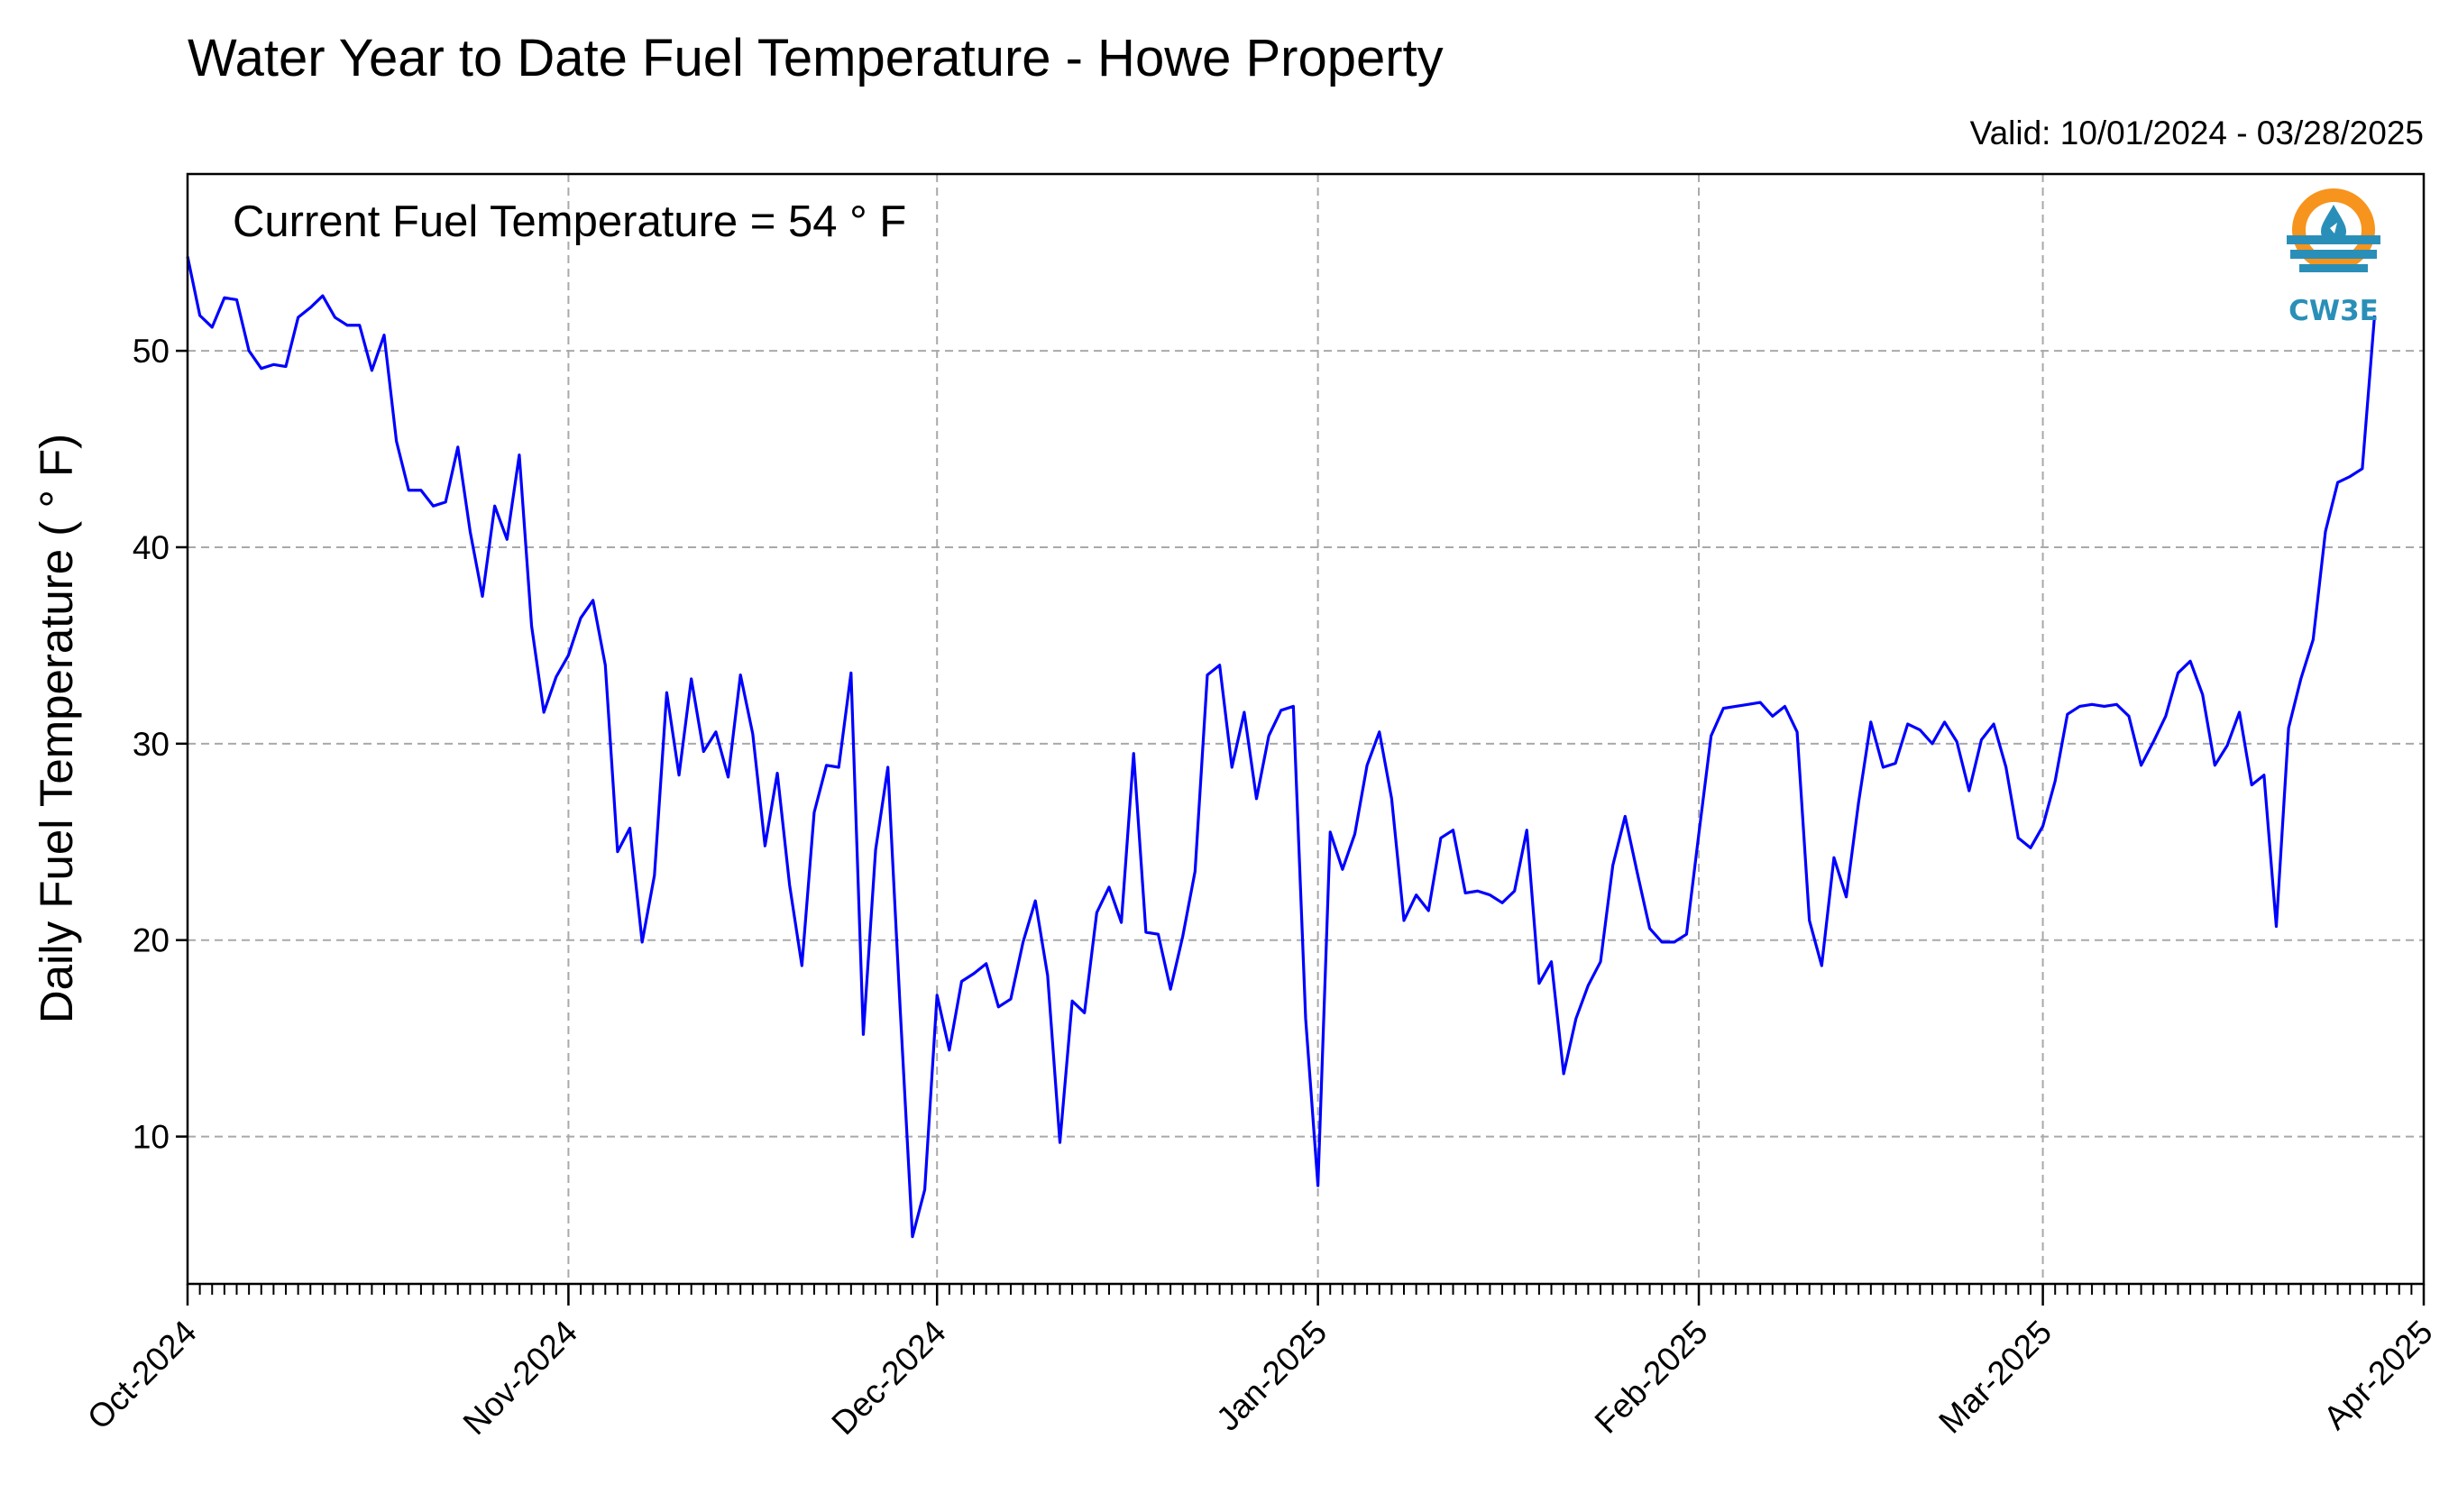 The height and width of the screenshot is (1512, 2458). Describe the element at coordinates (151, 1138) in the screenshot. I see `y-tick-label: 10` at that location.